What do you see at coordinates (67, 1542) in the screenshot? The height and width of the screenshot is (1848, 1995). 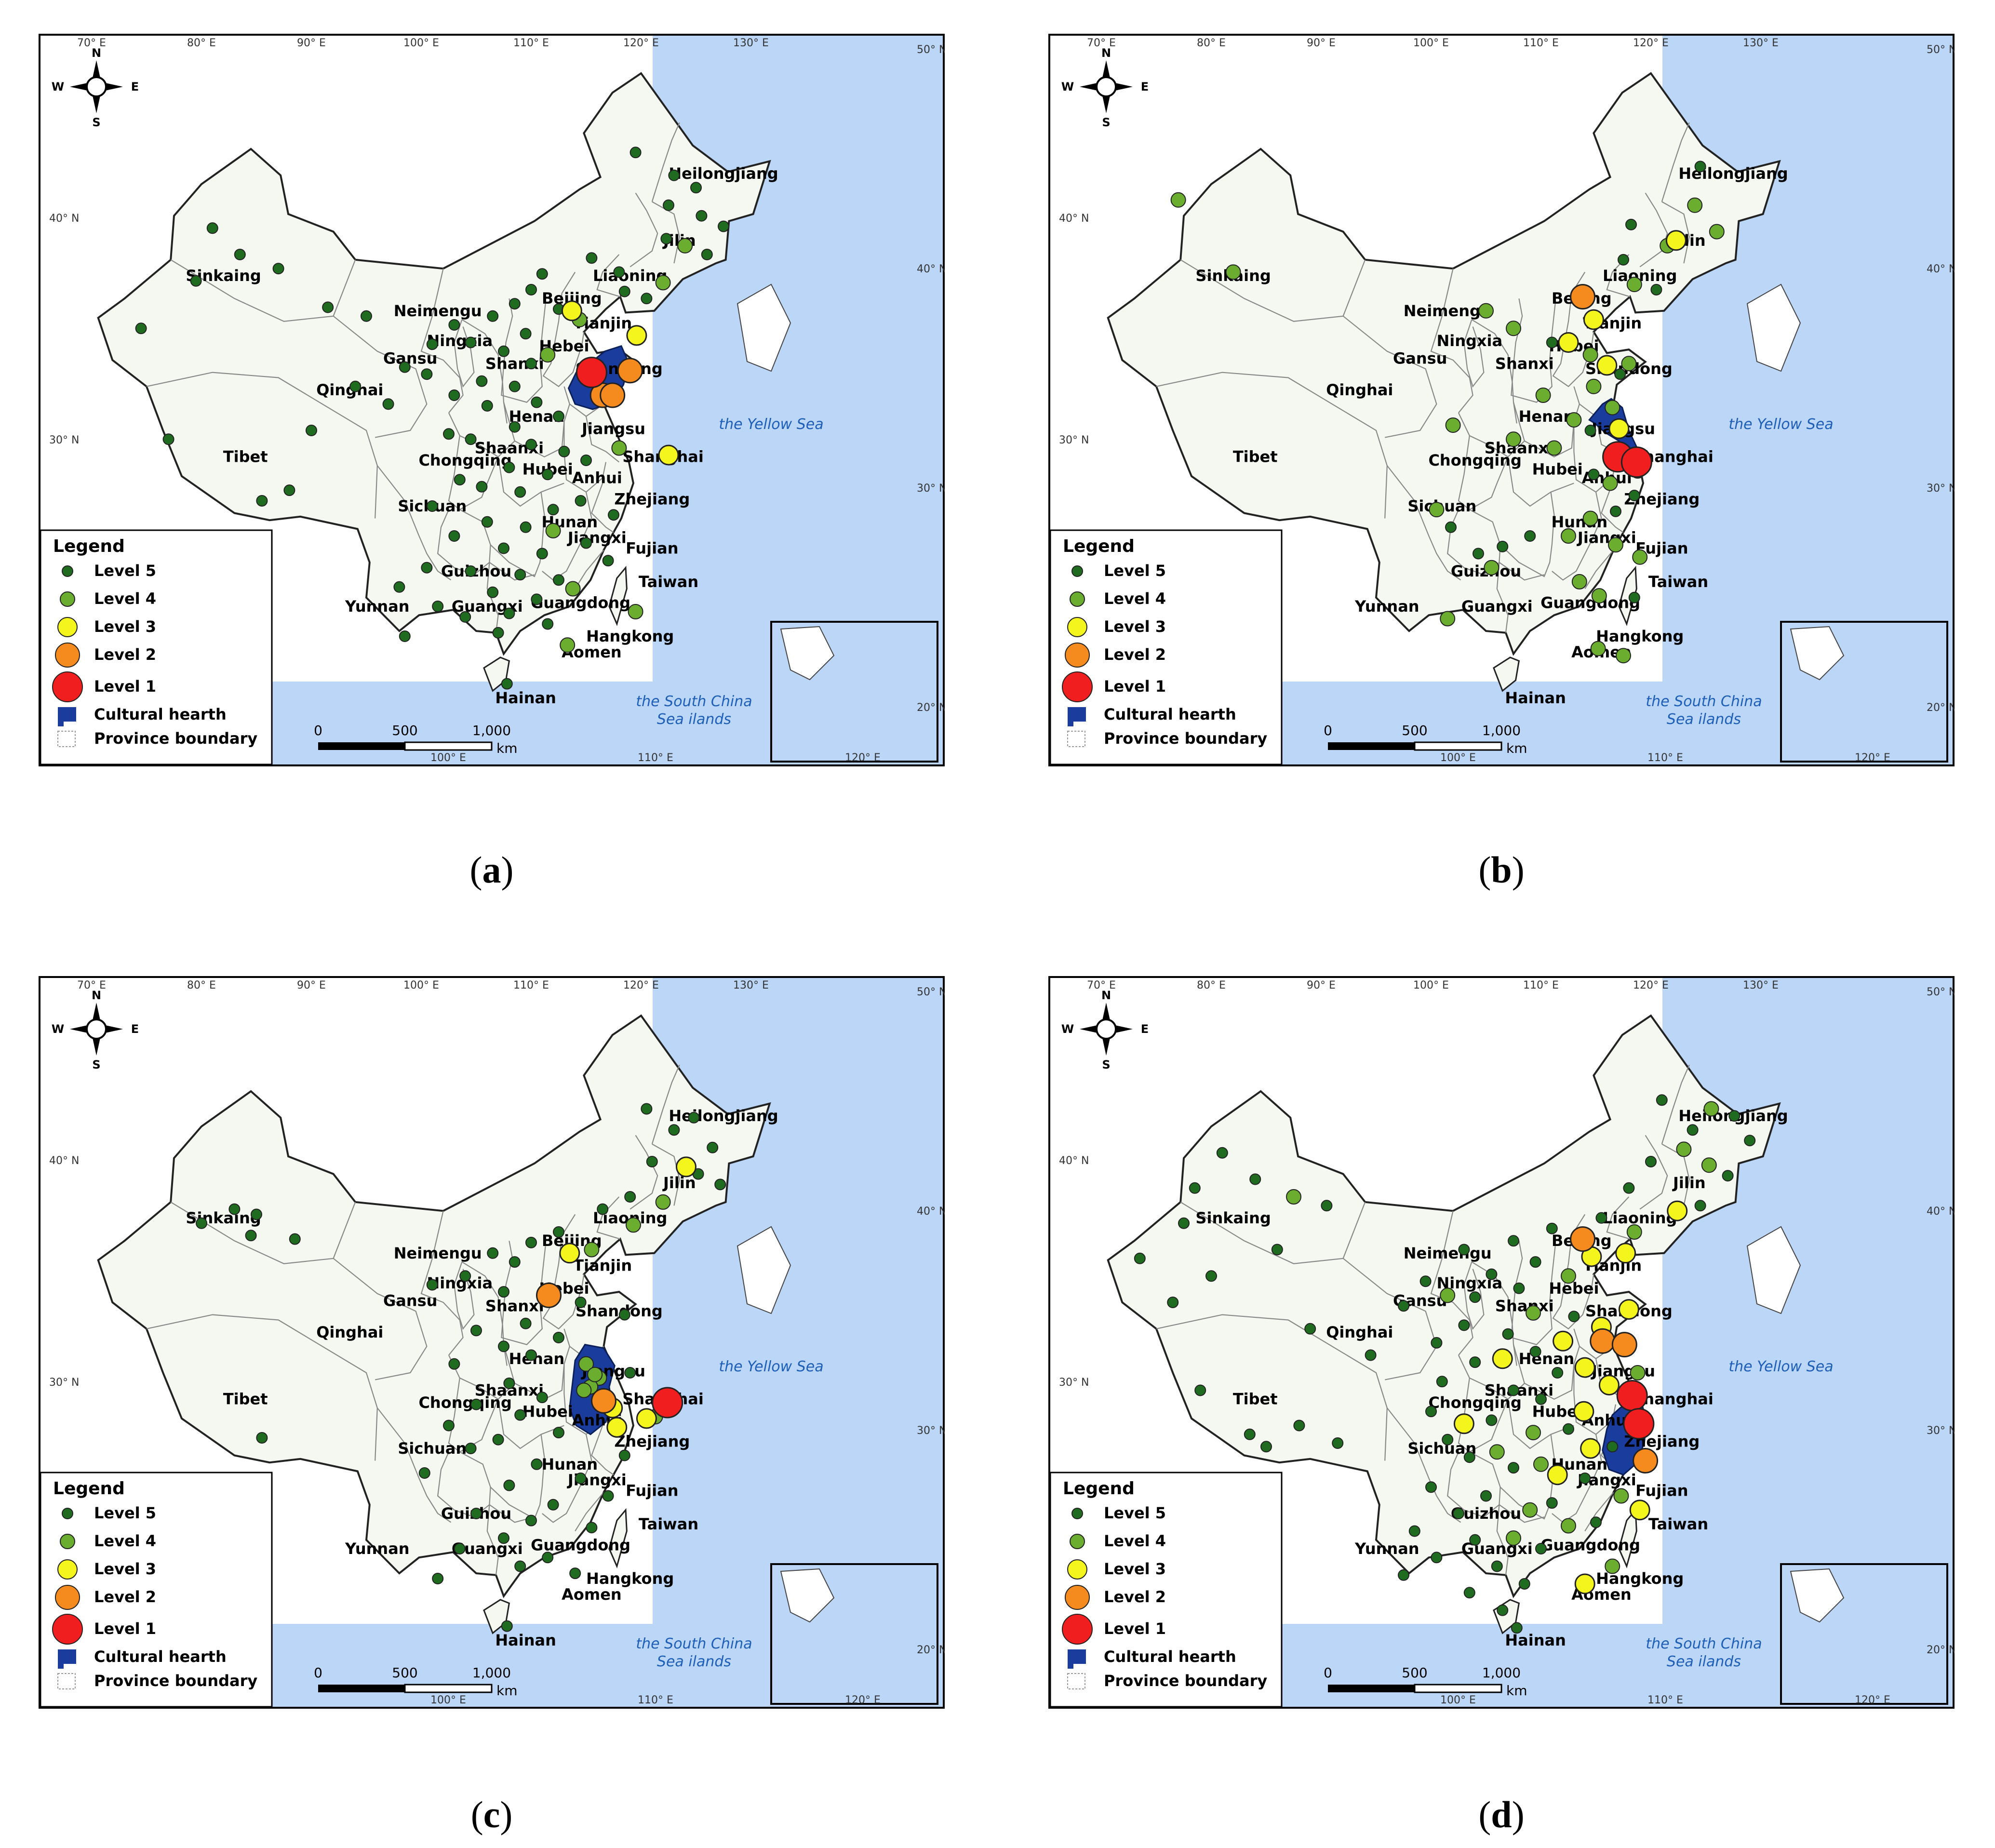 I see `legend-level-4-swatch` at bounding box center [67, 1542].